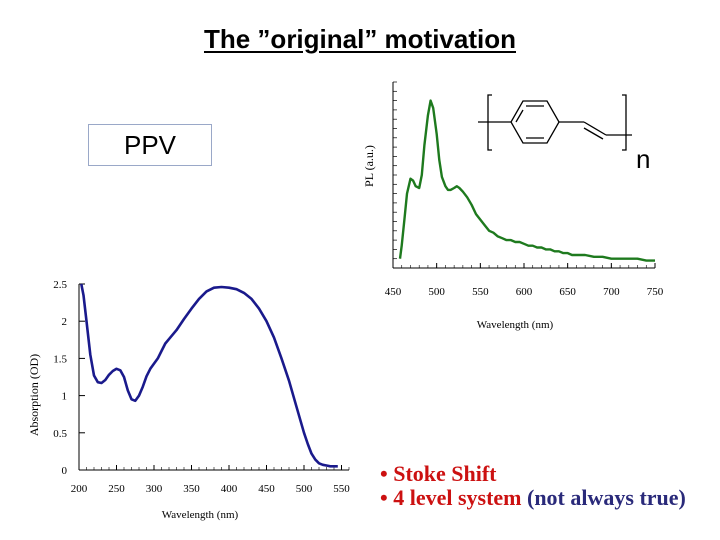 This screenshot has width=720, height=540. What do you see at coordinates (359, 39) in the screenshot?
I see `slide-title: The ”original” motivation` at bounding box center [359, 39].